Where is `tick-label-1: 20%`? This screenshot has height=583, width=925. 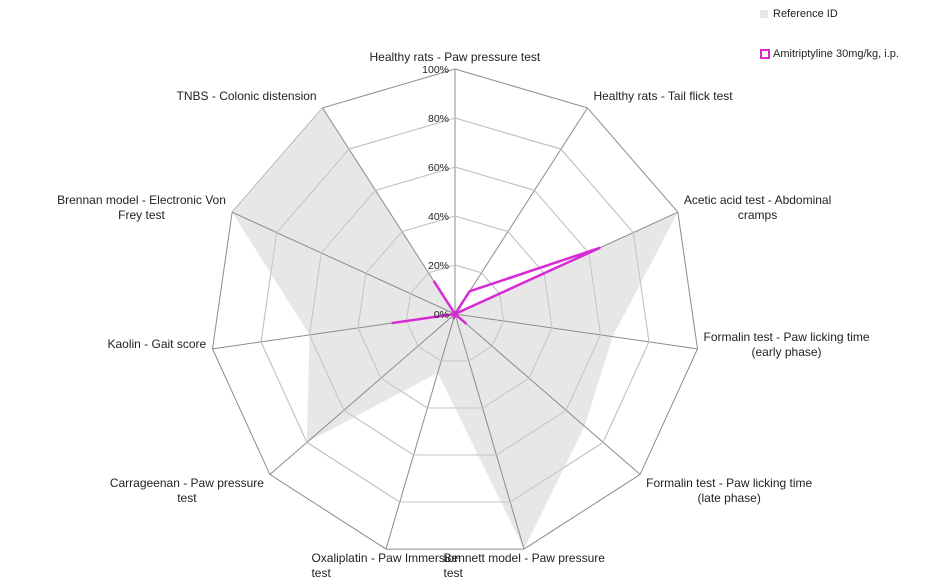
tick-label-1: 20% is located at coordinates (438, 266).